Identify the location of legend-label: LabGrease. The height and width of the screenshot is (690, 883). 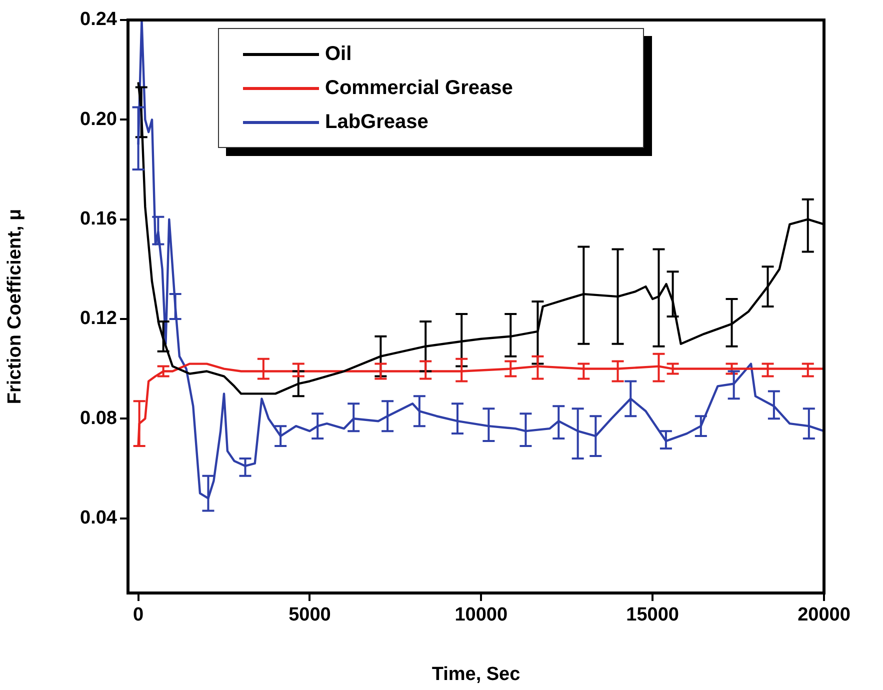
(376, 122).